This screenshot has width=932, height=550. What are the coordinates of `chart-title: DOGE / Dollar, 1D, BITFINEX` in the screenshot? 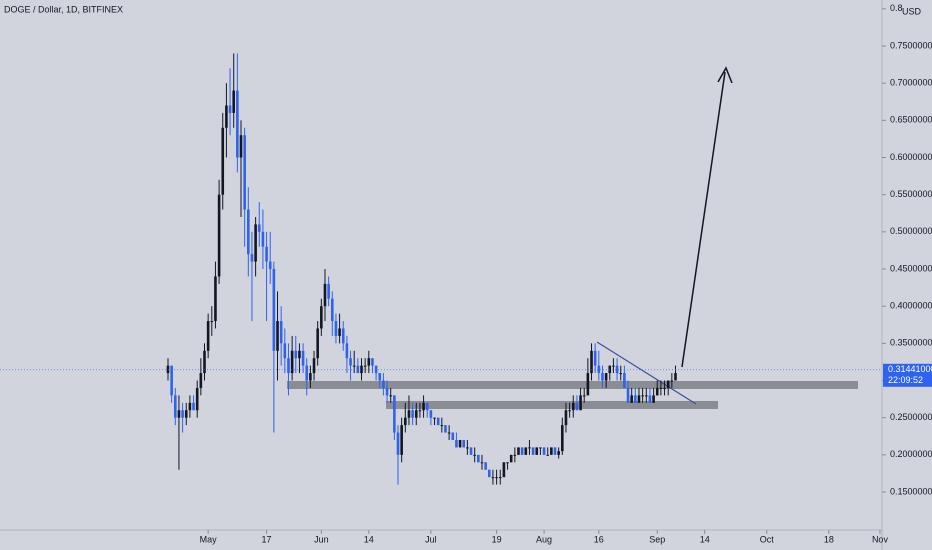 It's located at (63, 9).